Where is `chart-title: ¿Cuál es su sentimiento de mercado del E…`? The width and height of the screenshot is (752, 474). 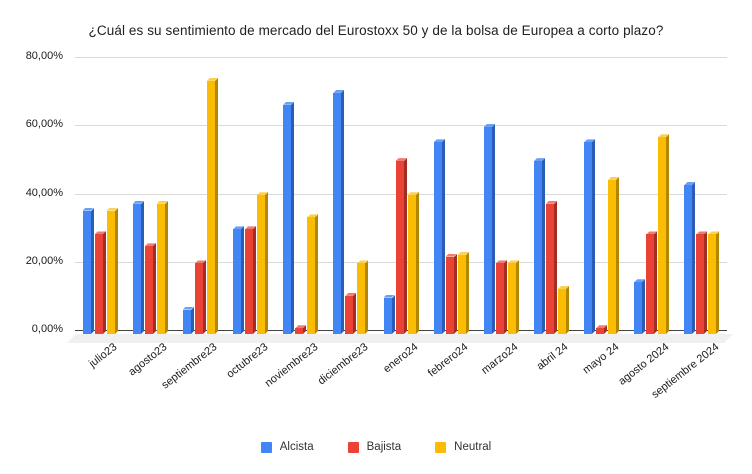 chart-title: ¿Cuál es su sentimiento de mercado del E… is located at coordinates (376, 30).